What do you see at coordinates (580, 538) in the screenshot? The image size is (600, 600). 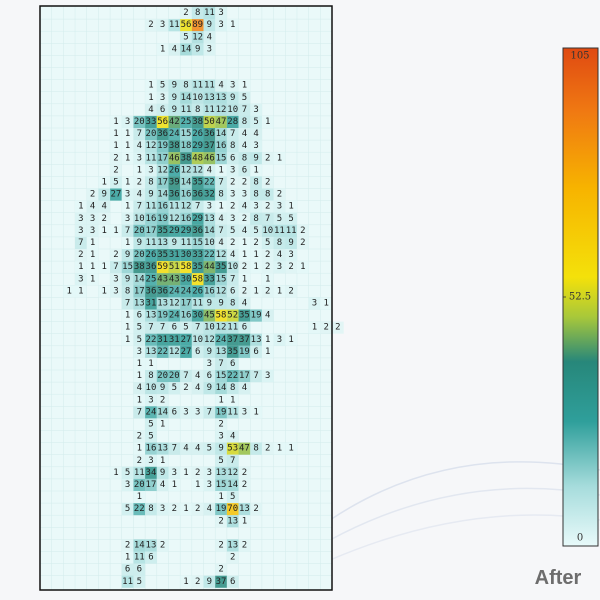 I see `colorbar-label: 0` at bounding box center [580, 538].